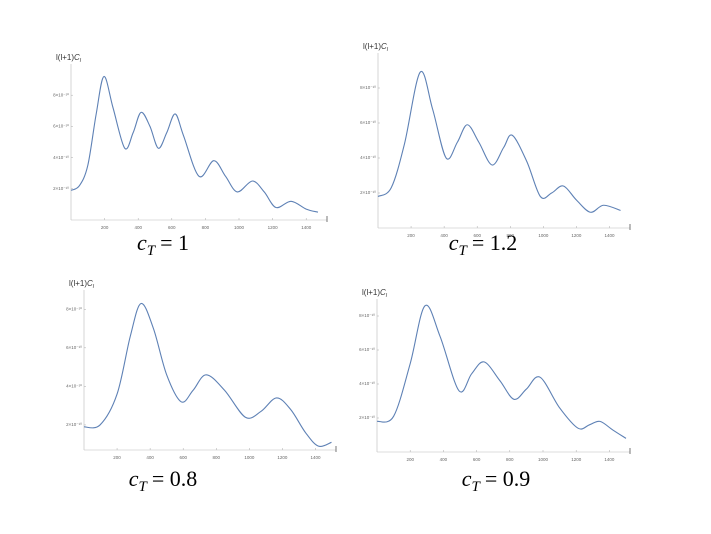 Image resolution: width=711 pixels, height=534 pixels. What do you see at coordinates (494, 242) in the screenshot?
I see `caption-rest: = 1.2` at bounding box center [494, 242].